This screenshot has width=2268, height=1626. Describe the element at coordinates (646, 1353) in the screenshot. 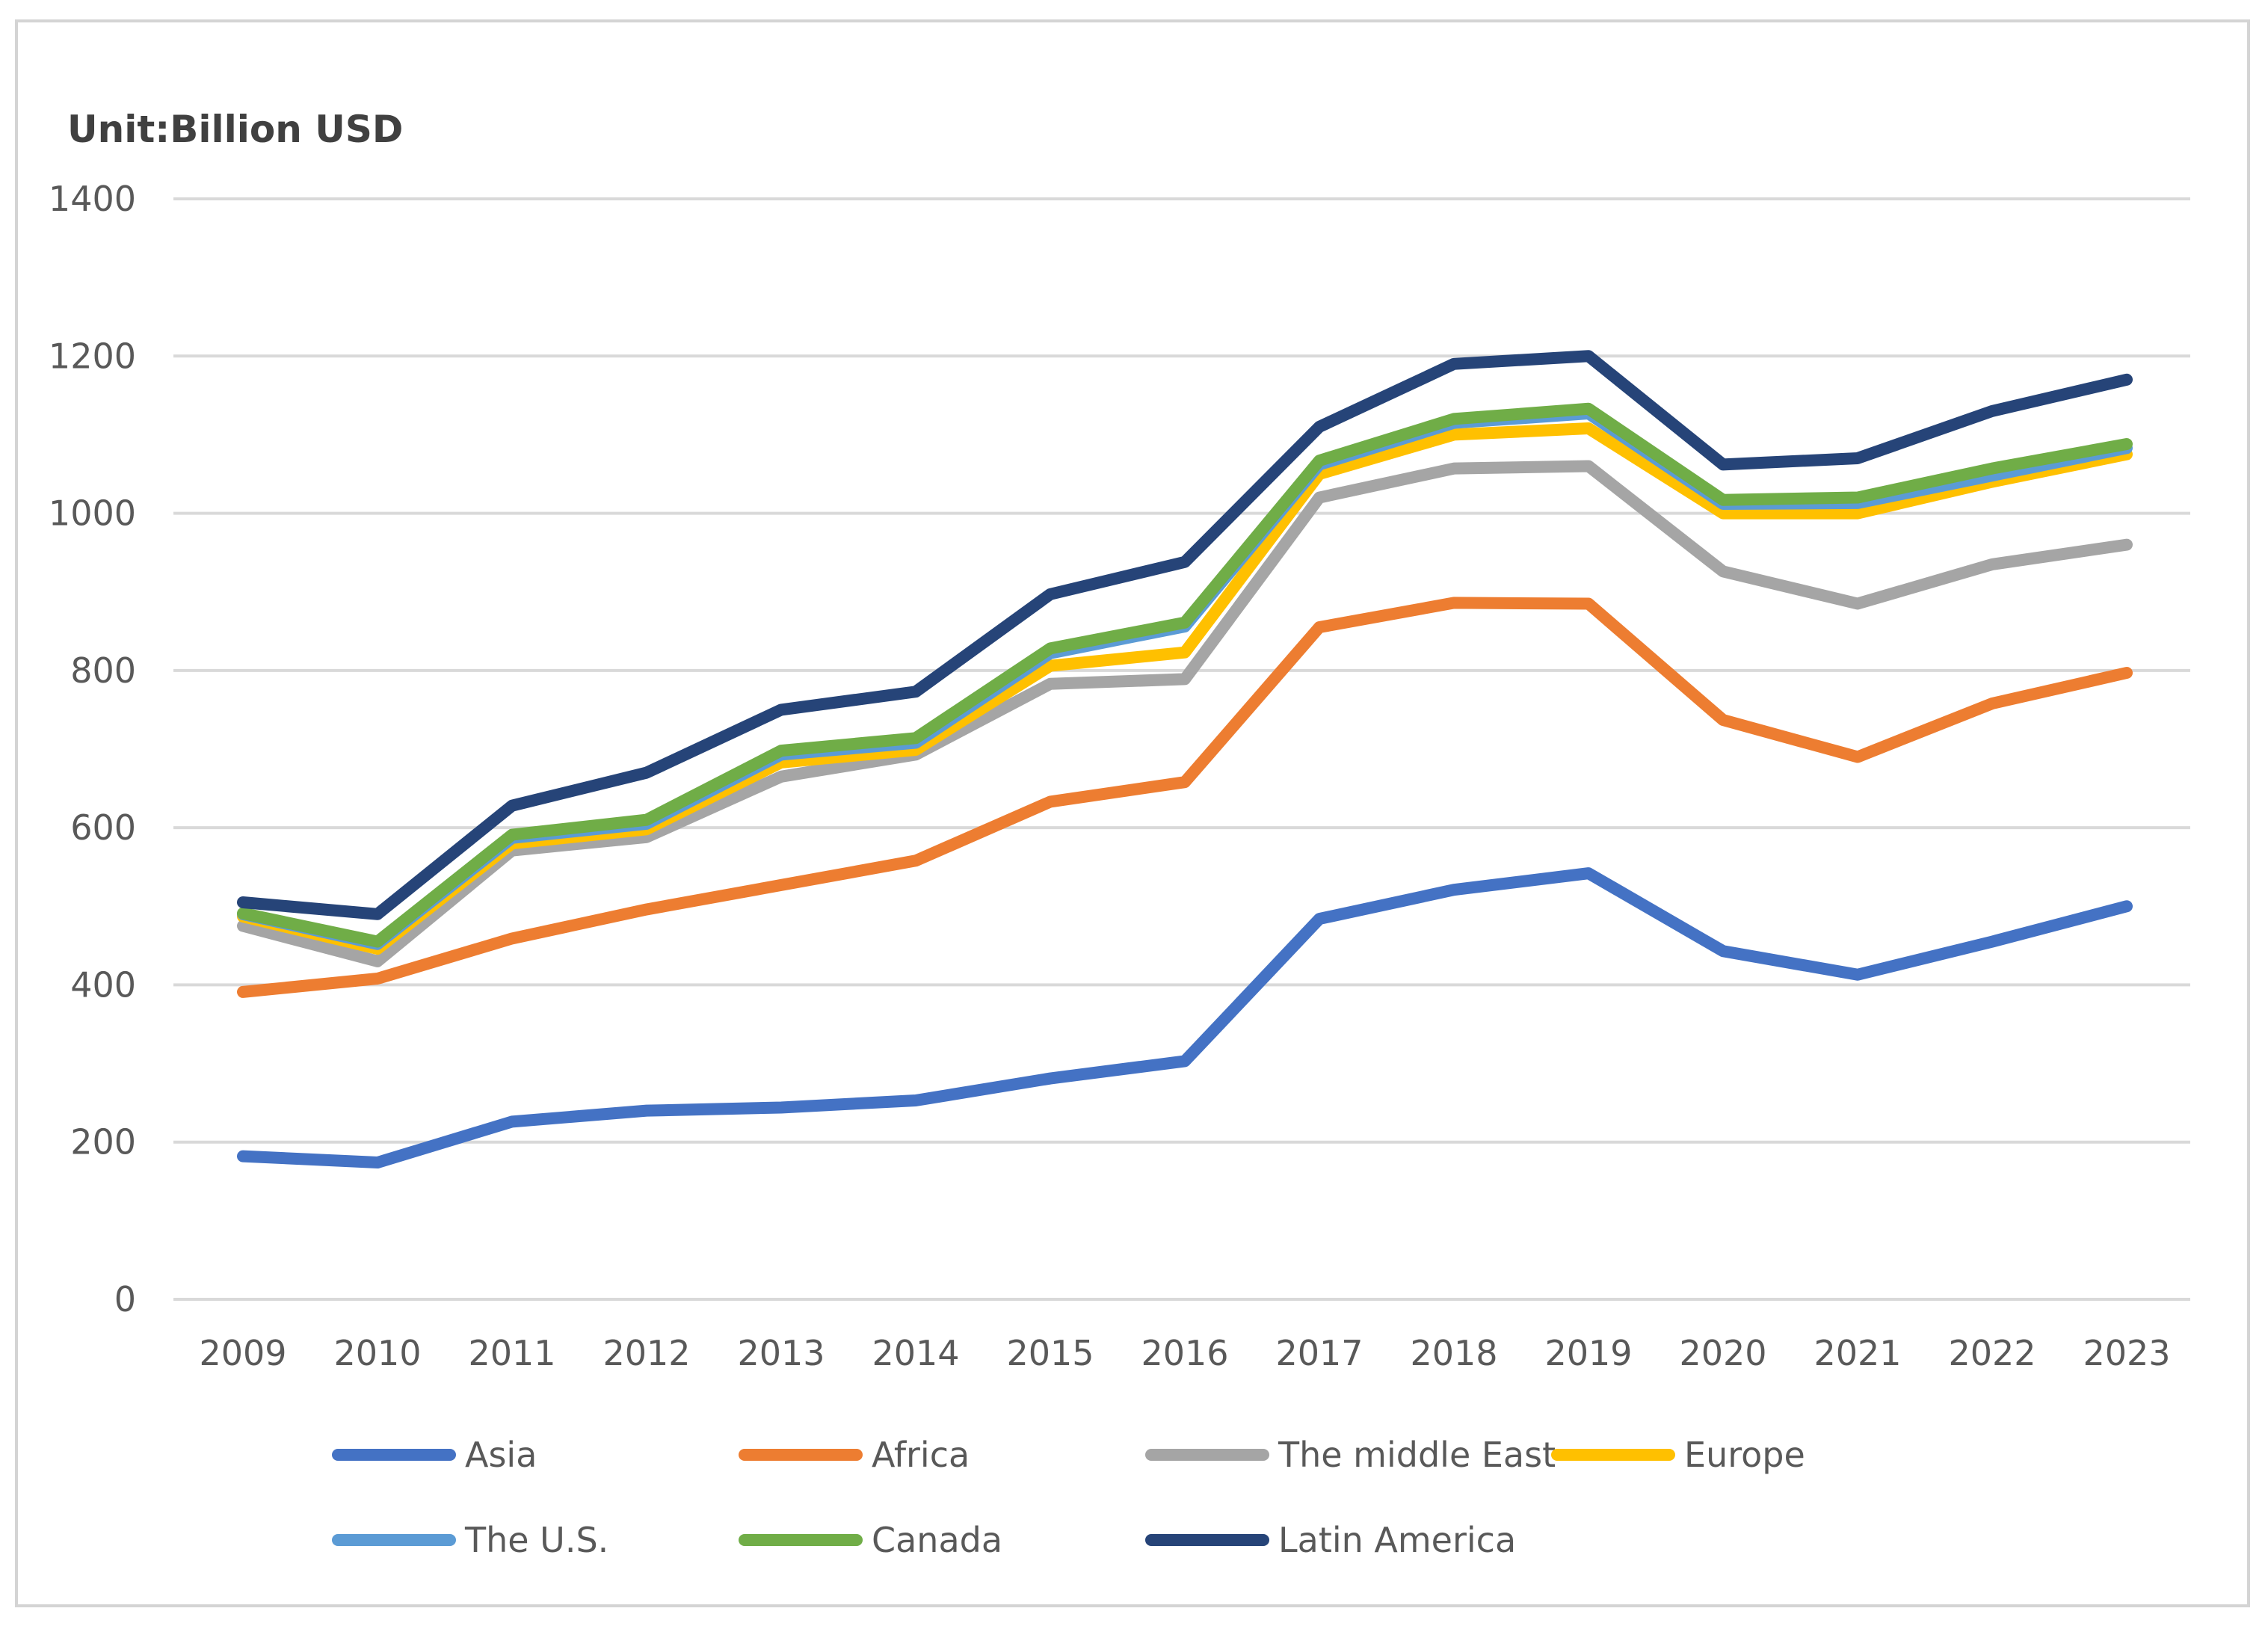

I see `x-tick-label: 2012` at that location.